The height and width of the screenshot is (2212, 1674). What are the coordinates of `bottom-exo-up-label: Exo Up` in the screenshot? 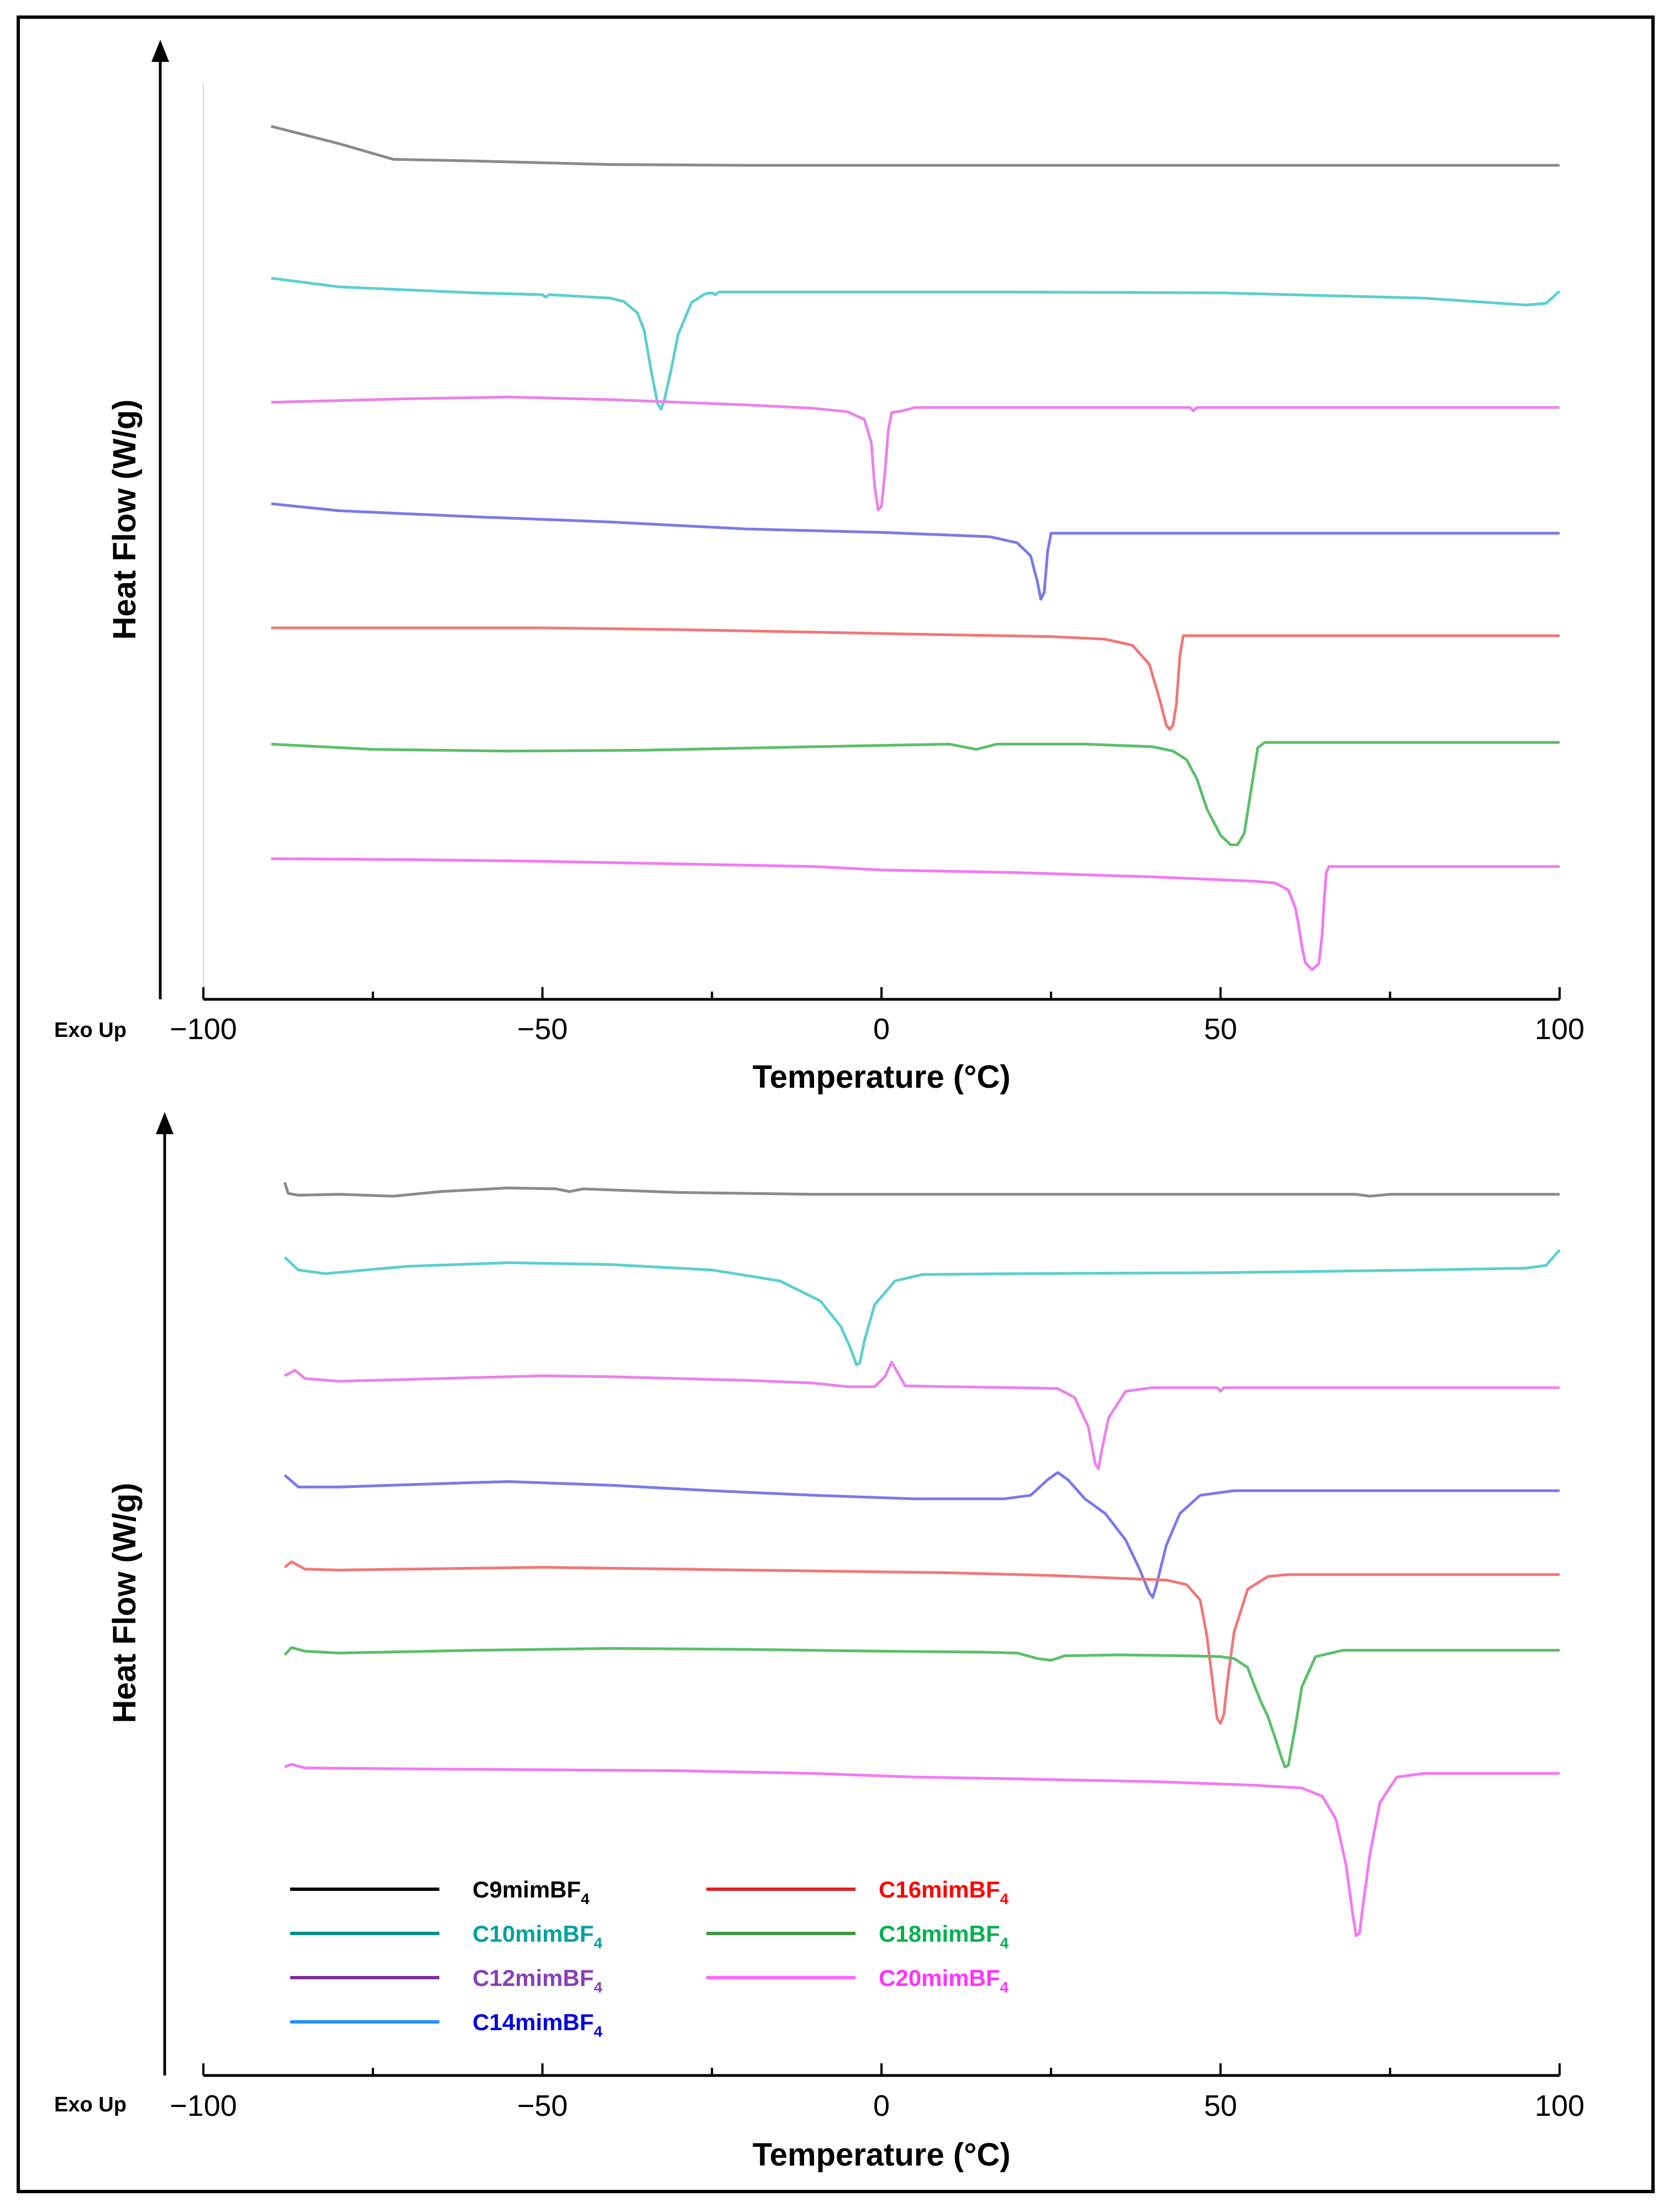 It's located at (91, 2104).